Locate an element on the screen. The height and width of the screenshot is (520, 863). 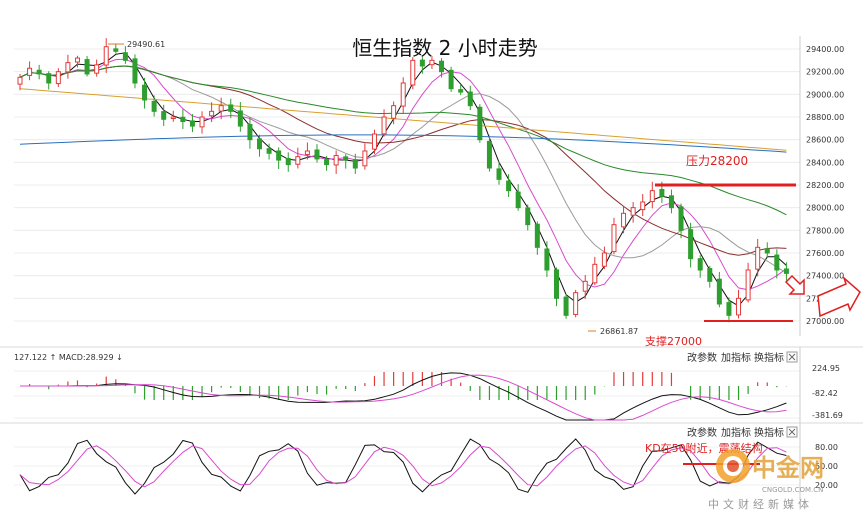
macd-label: 127.122 ↑ MACD:28.929 ↓ is located at coordinates (68, 357).